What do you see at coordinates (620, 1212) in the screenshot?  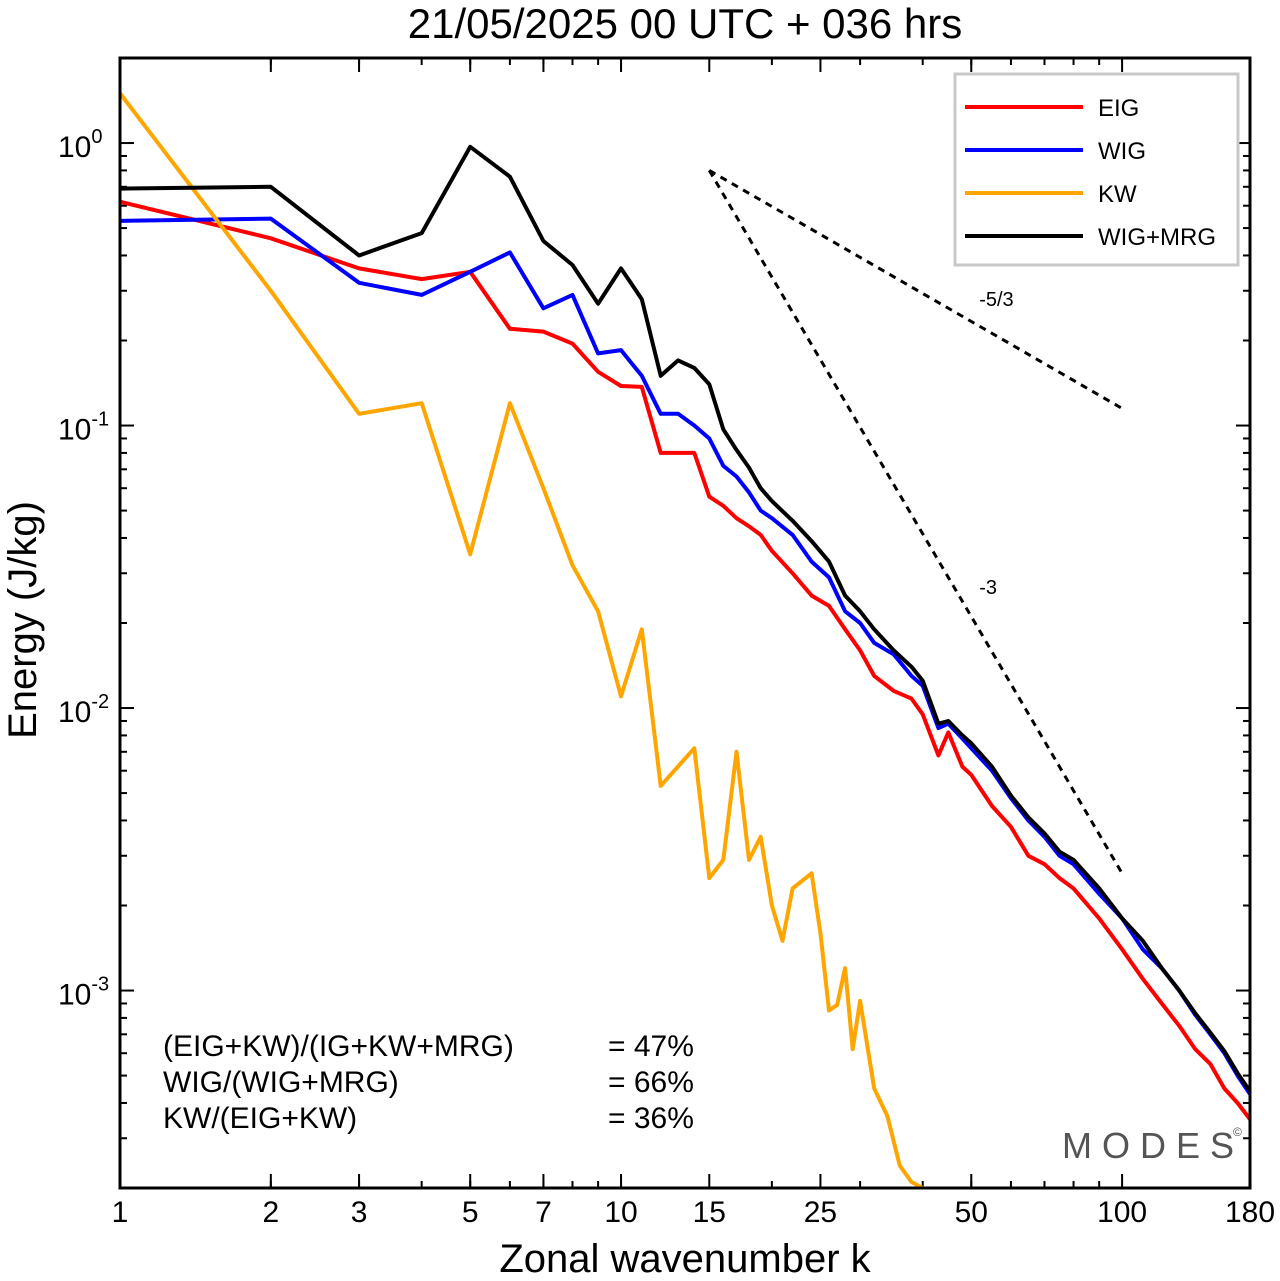 I see `x-tick-label: 10` at bounding box center [620, 1212].